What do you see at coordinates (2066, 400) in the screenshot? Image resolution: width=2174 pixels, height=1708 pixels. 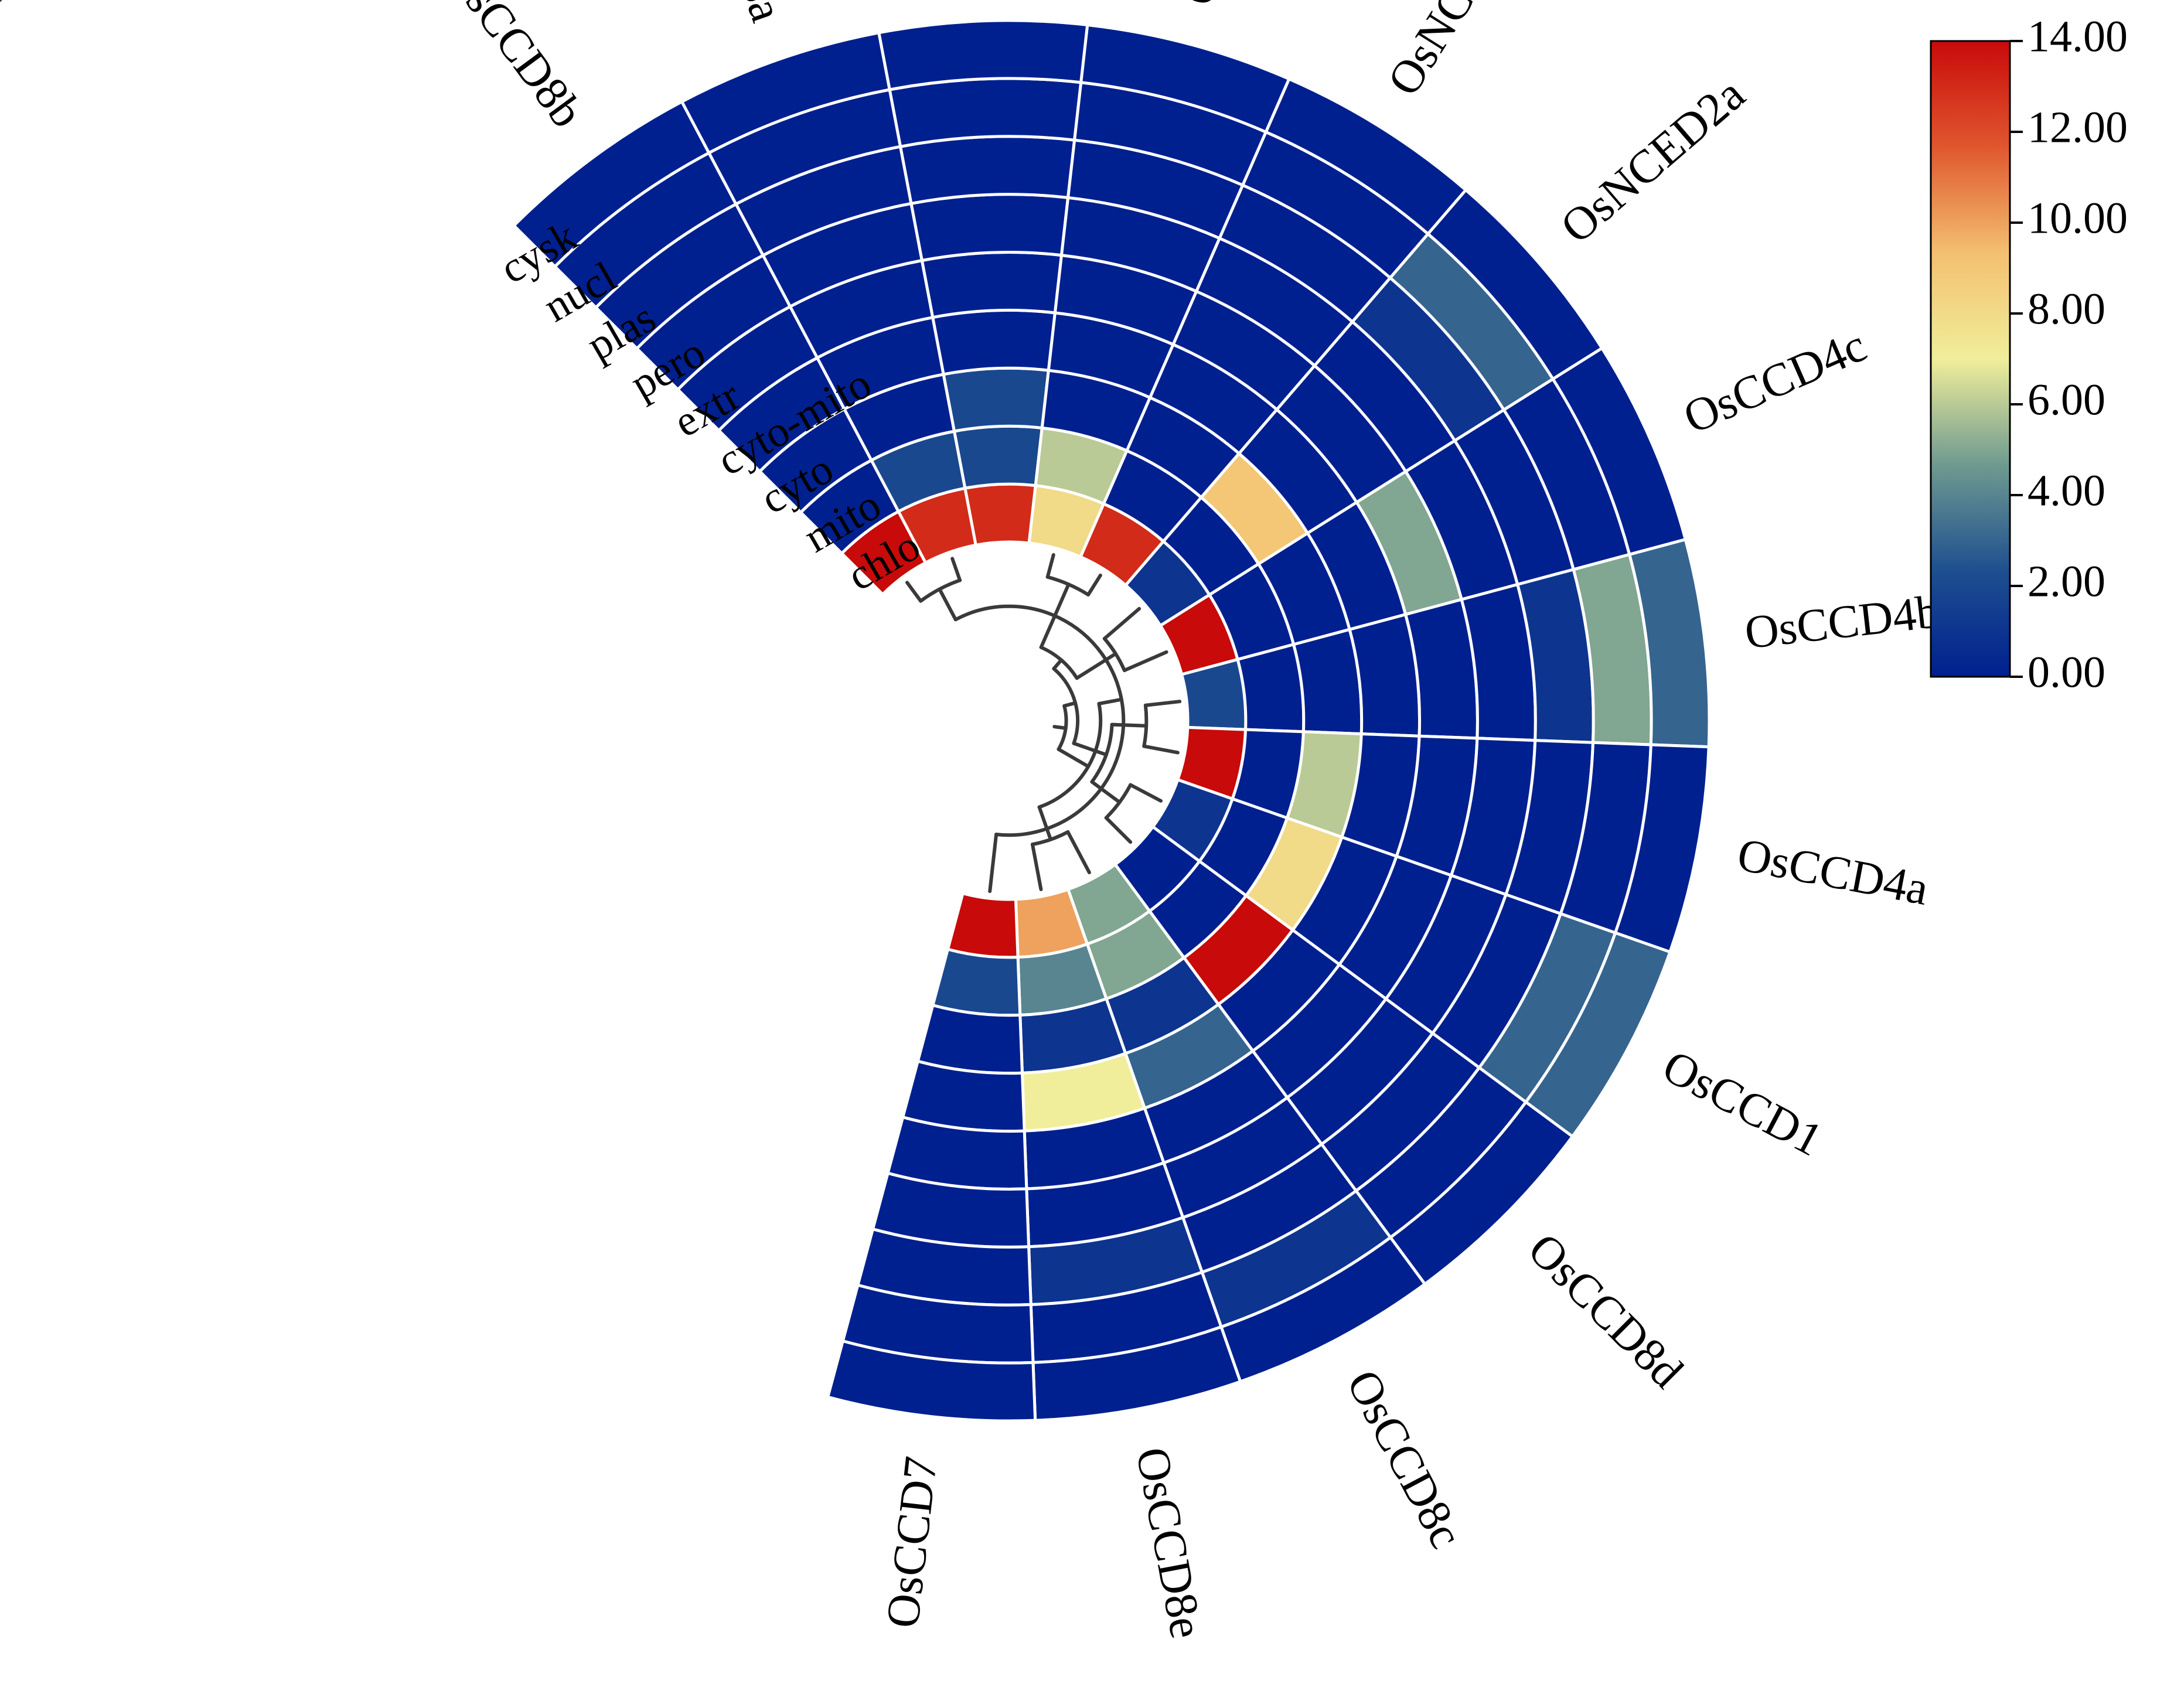 I see `colorbar-tick-label: 6.00` at bounding box center [2066, 400].